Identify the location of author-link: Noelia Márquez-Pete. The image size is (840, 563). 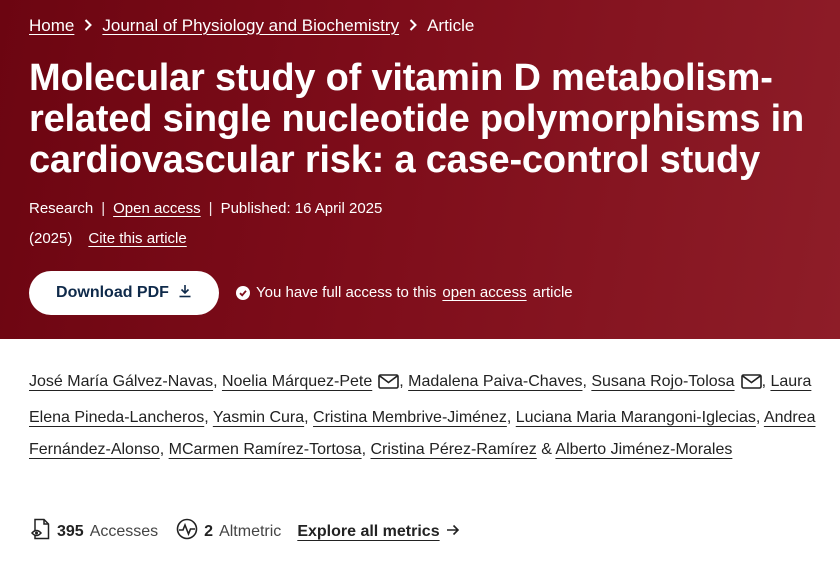
(297, 381).